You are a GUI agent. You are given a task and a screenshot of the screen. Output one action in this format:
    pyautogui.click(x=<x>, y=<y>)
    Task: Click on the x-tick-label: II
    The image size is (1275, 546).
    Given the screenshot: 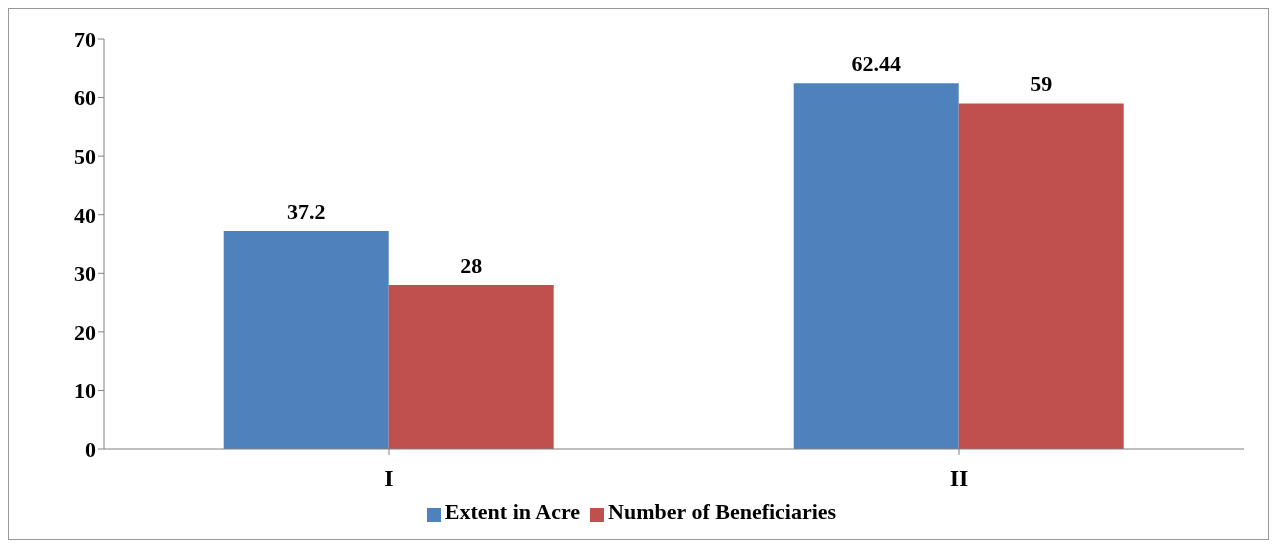 What is the action you would take?
    pyautogui.click(x=959, y=478)
    